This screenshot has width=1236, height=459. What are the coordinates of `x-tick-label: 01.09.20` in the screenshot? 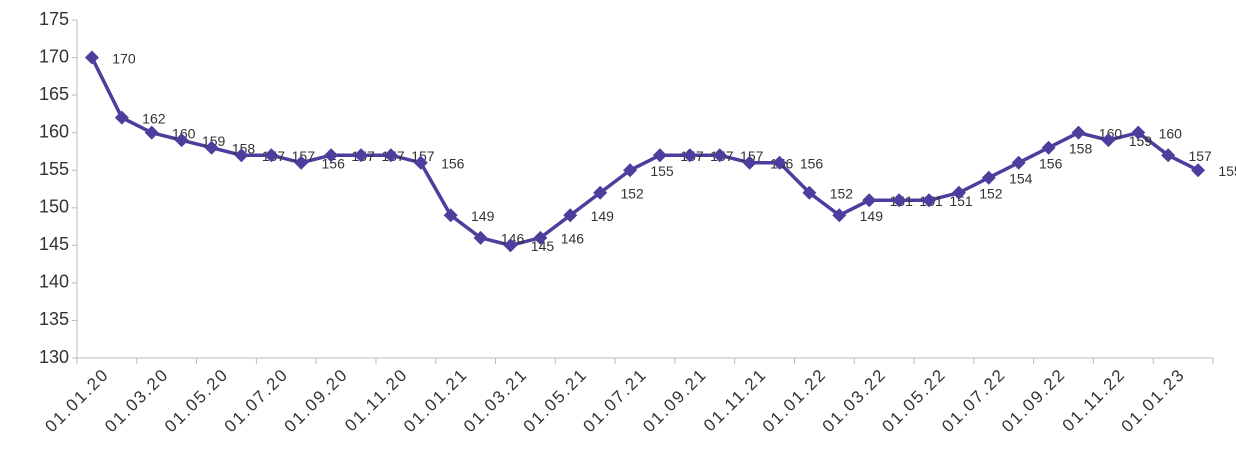 It's located at (317, 401).